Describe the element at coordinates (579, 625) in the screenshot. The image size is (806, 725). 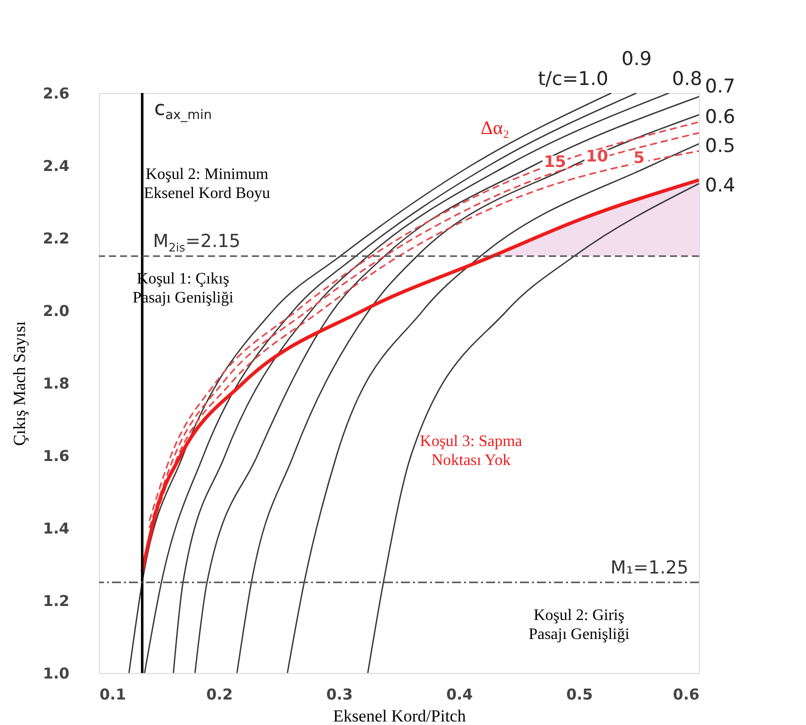
I see `annotation: Koşul 2: Giriş Pasajı Genişliği` at that location.